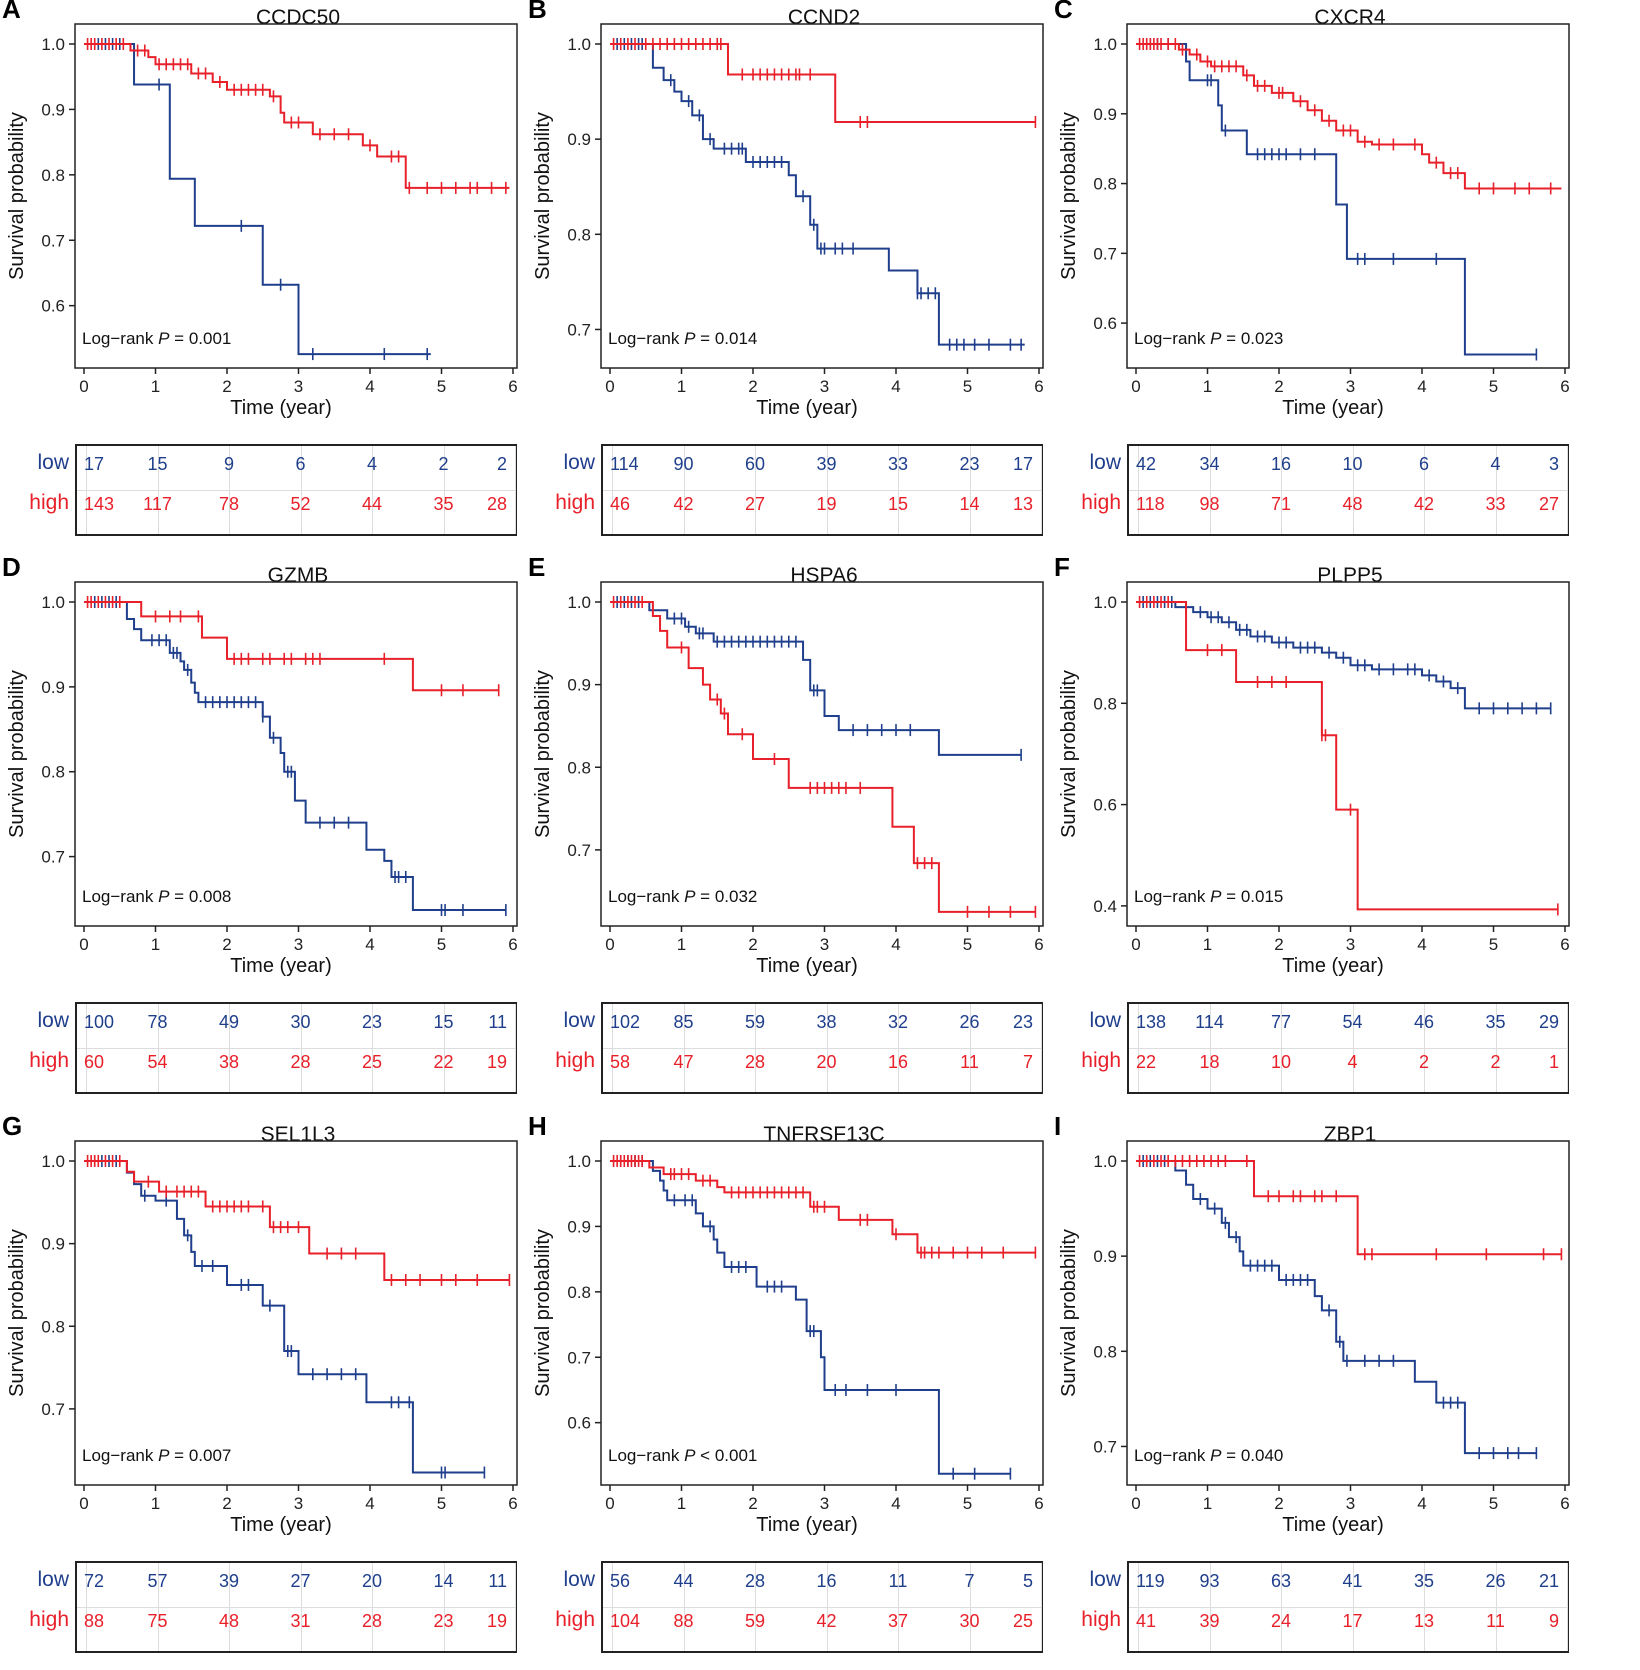 This screenshot has width=1640, height=1670. Describe the element at coordinates (1281, 1581) in the screenshot. I see `risk-count-low: 63` at that location.